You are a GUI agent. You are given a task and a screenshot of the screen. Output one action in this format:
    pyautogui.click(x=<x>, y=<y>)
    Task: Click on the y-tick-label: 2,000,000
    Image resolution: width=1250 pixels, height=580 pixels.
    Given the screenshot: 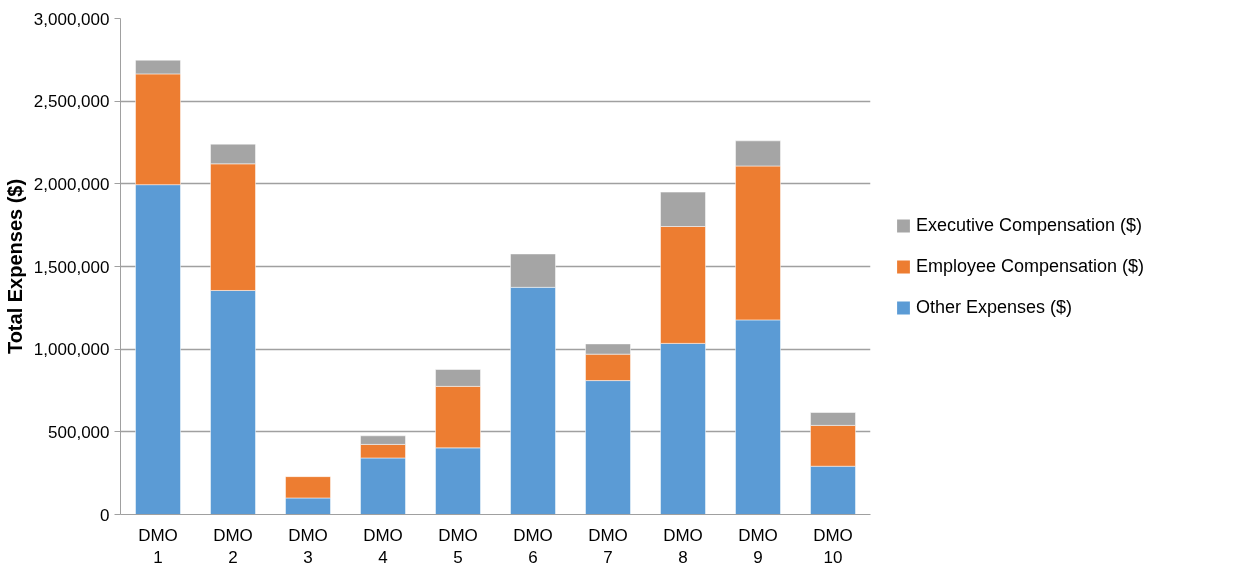 What is the action you would take?
    pyautogui.click(x=71, y=184)
    